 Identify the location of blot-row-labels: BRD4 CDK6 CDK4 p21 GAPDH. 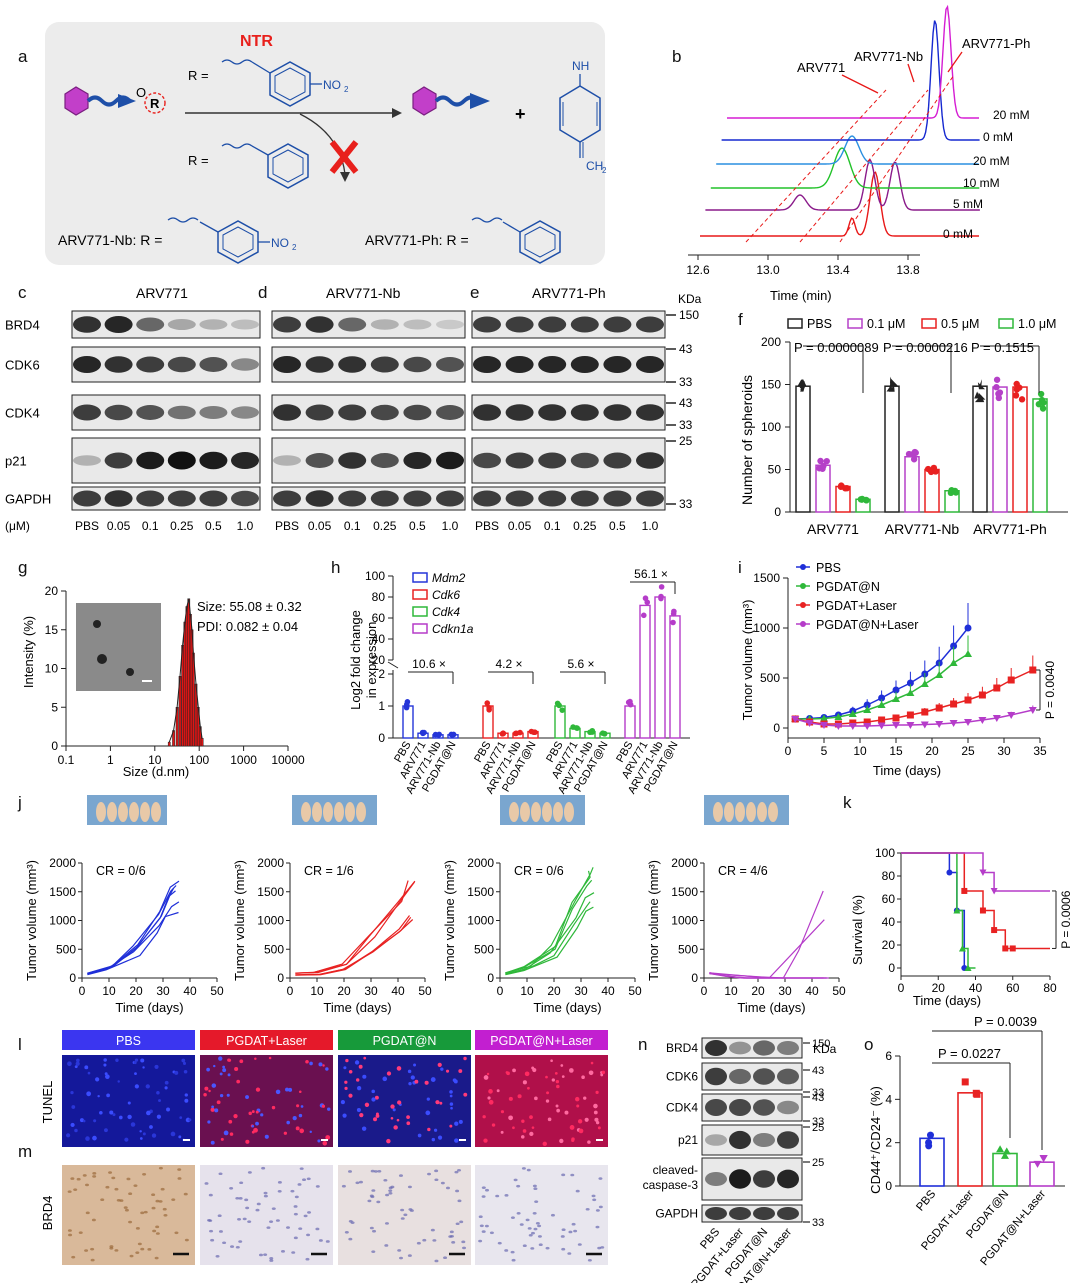
(28, 412).